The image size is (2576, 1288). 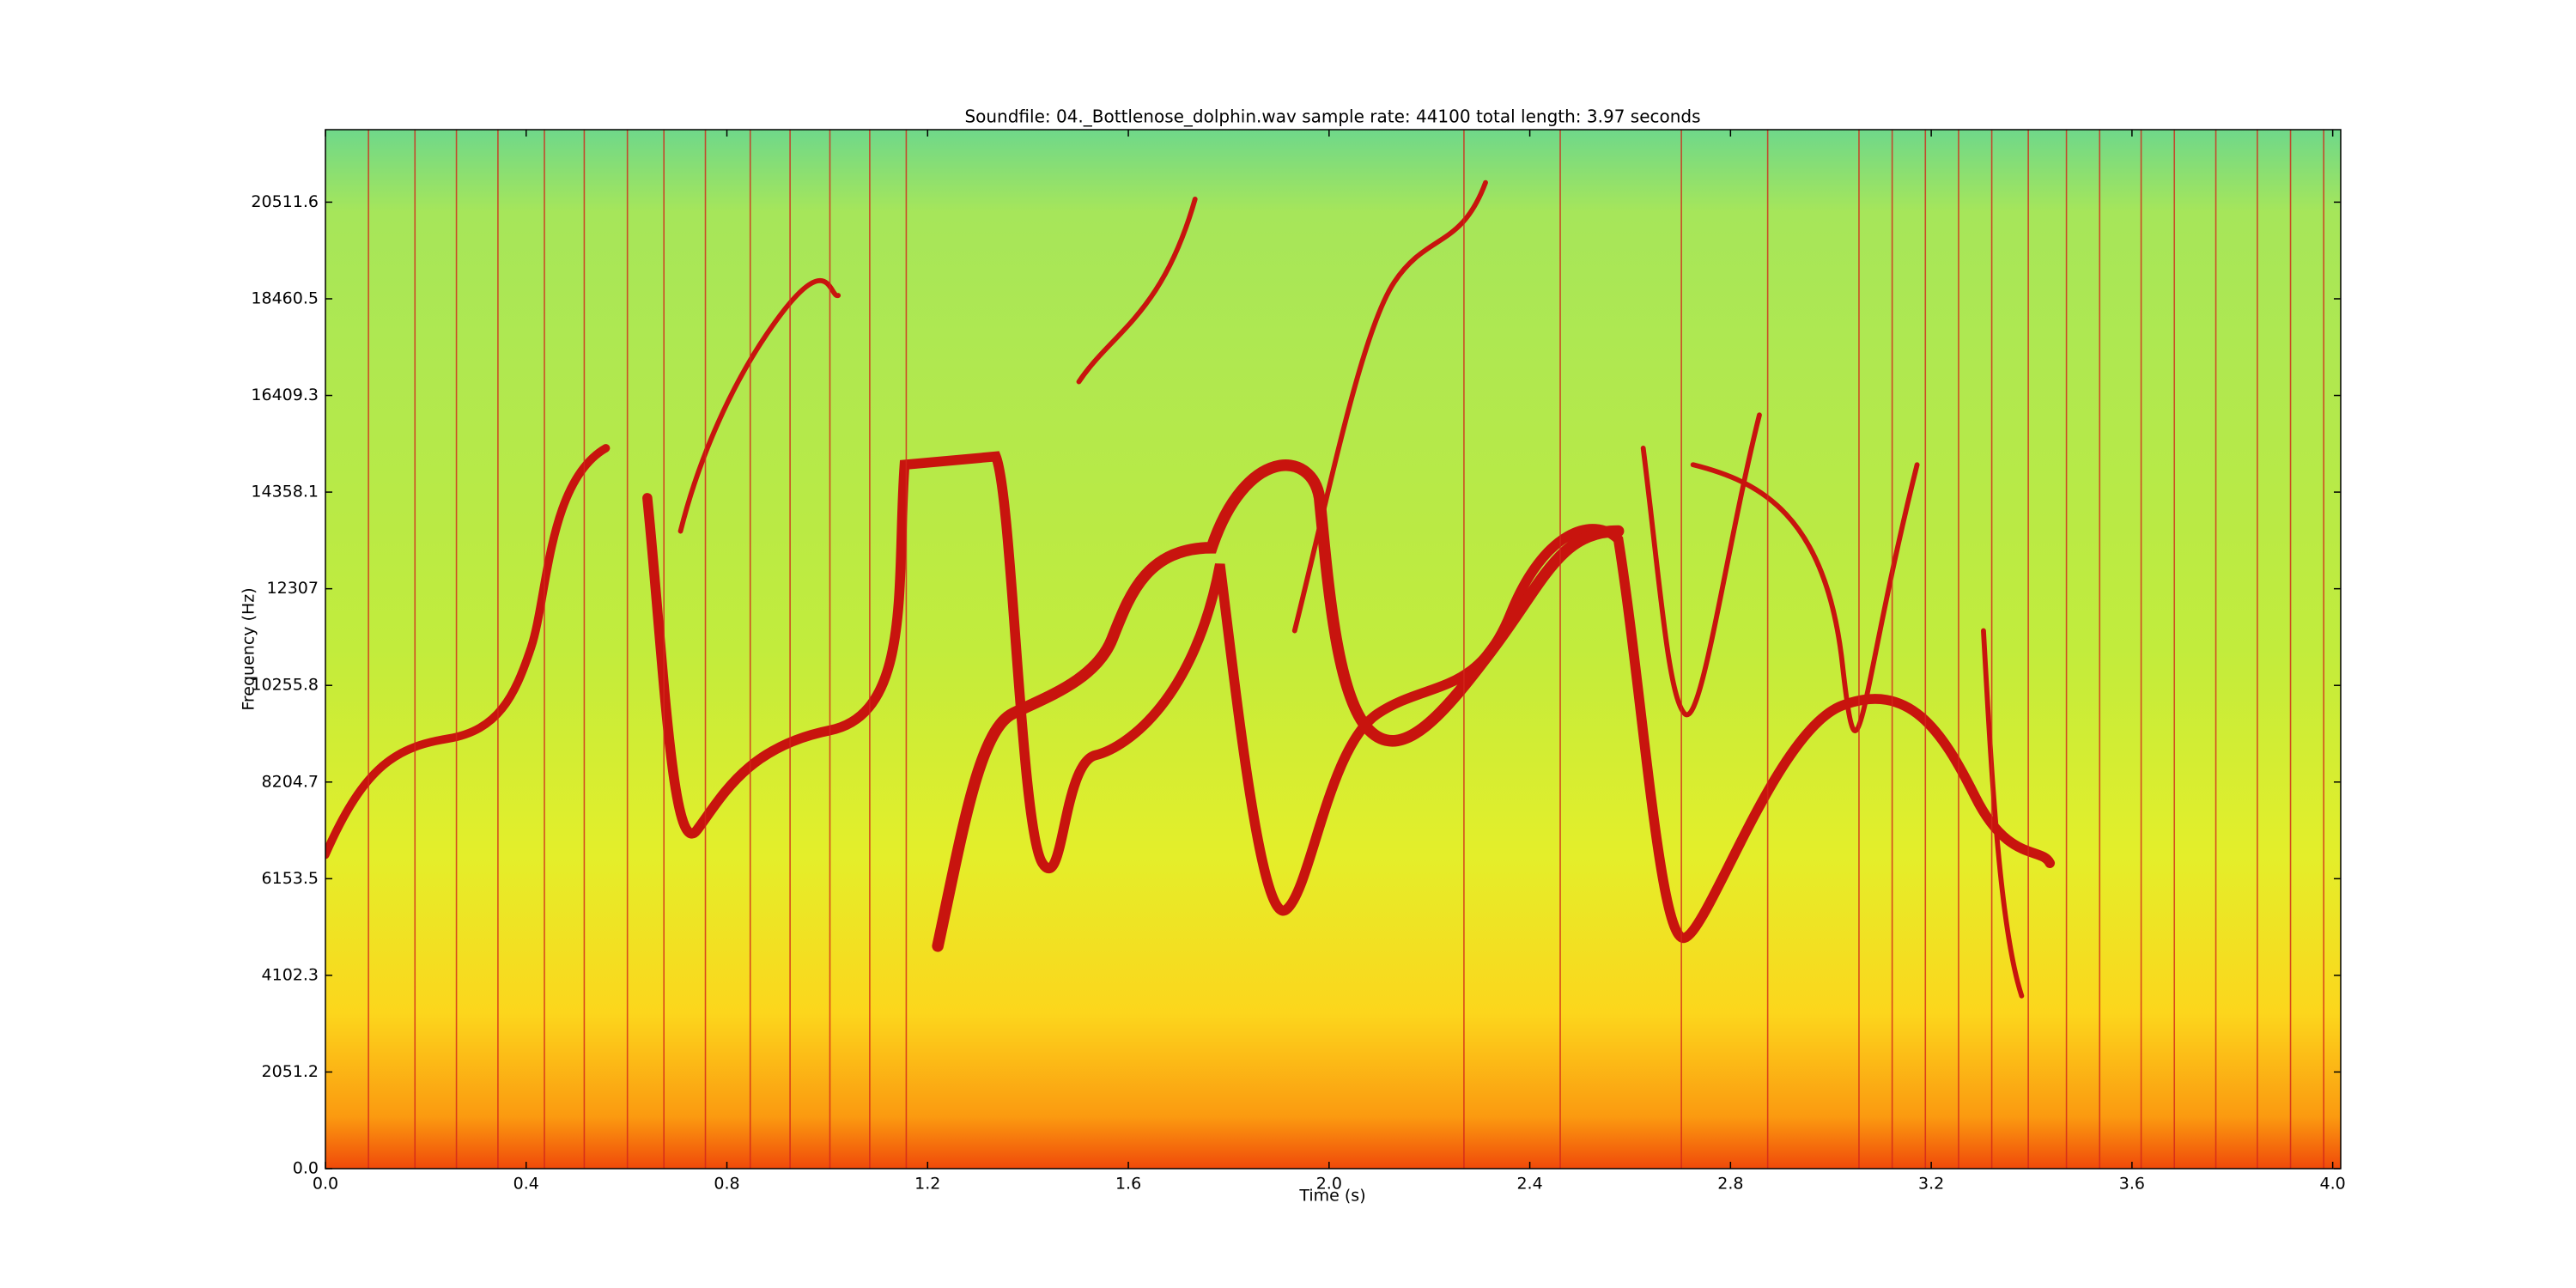 What do you see at coordinates (2132, 1184) in the screenshot?
I see `x-tick-label: 3.6` at bounding box center [2132, 1184].